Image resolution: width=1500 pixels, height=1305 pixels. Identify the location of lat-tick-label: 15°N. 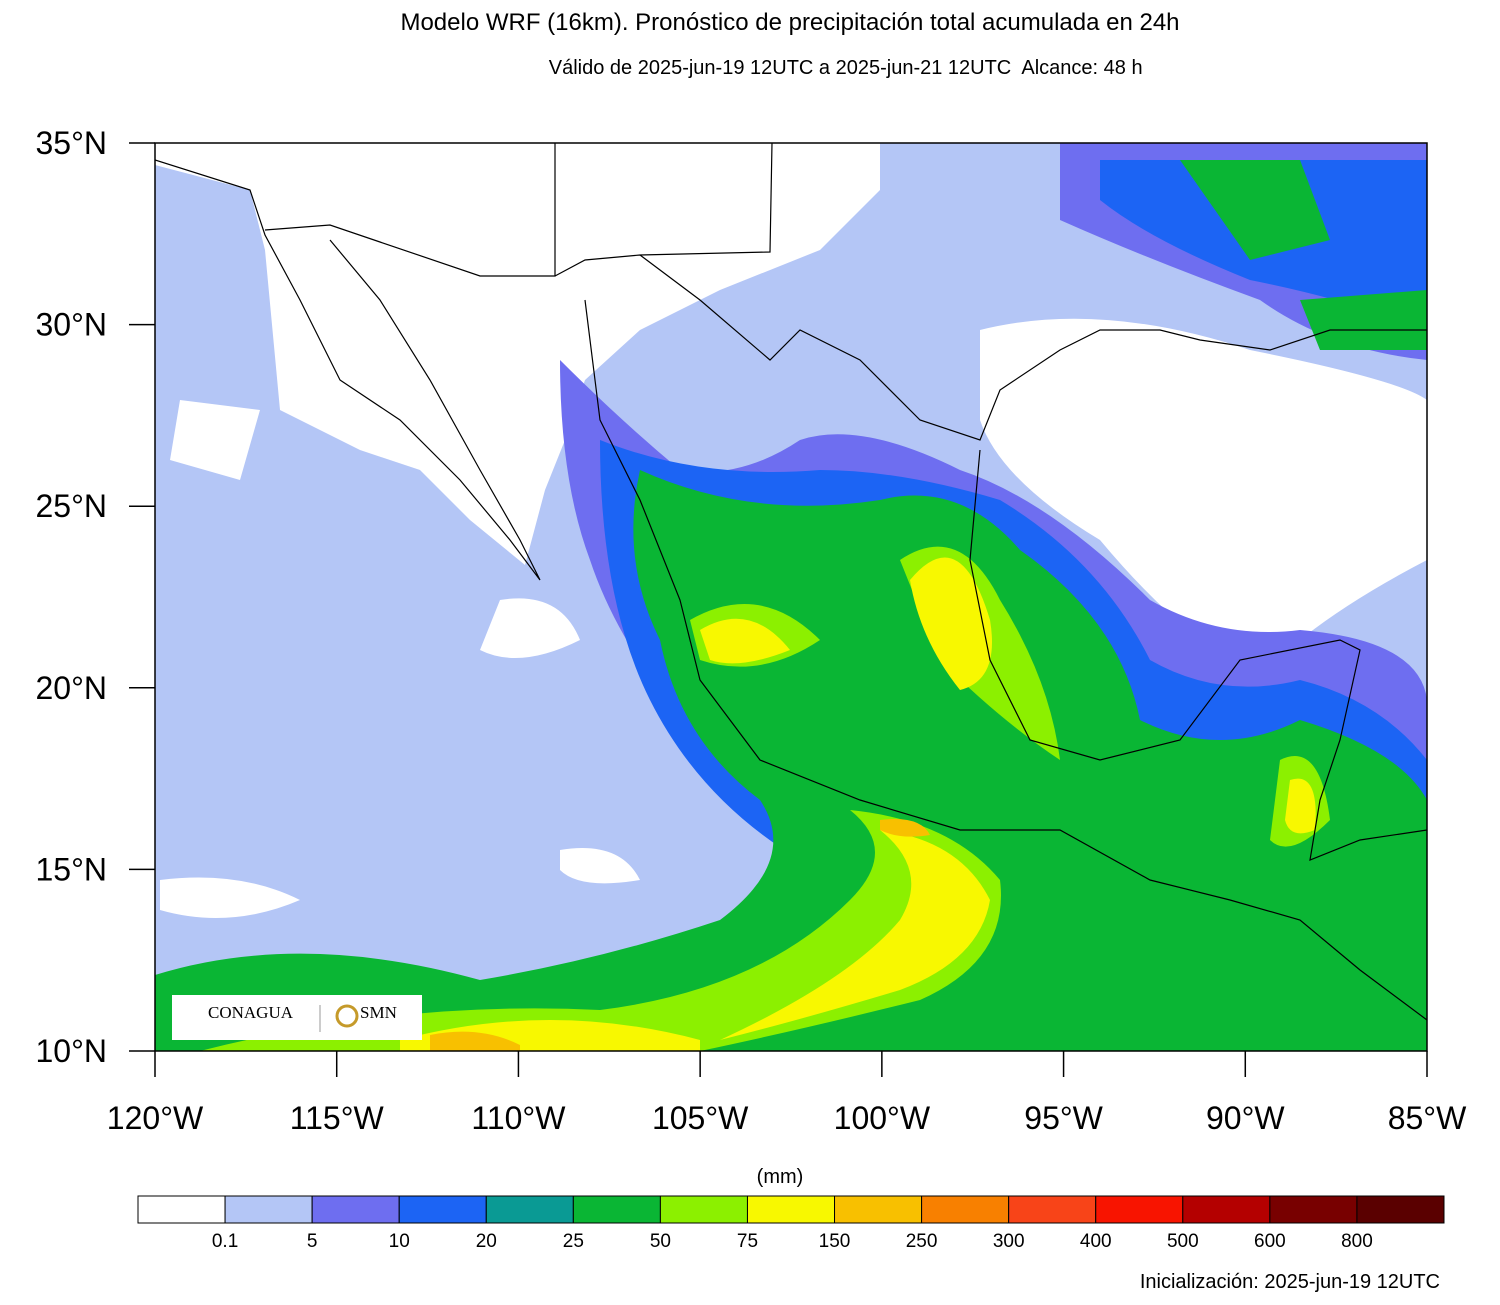
(72, 869).